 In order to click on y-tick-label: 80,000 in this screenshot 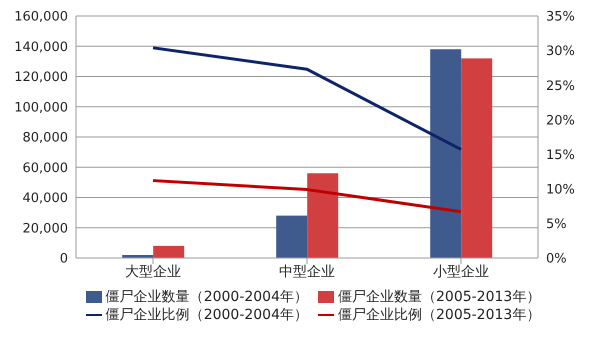, I will do `click(45, 138)`.